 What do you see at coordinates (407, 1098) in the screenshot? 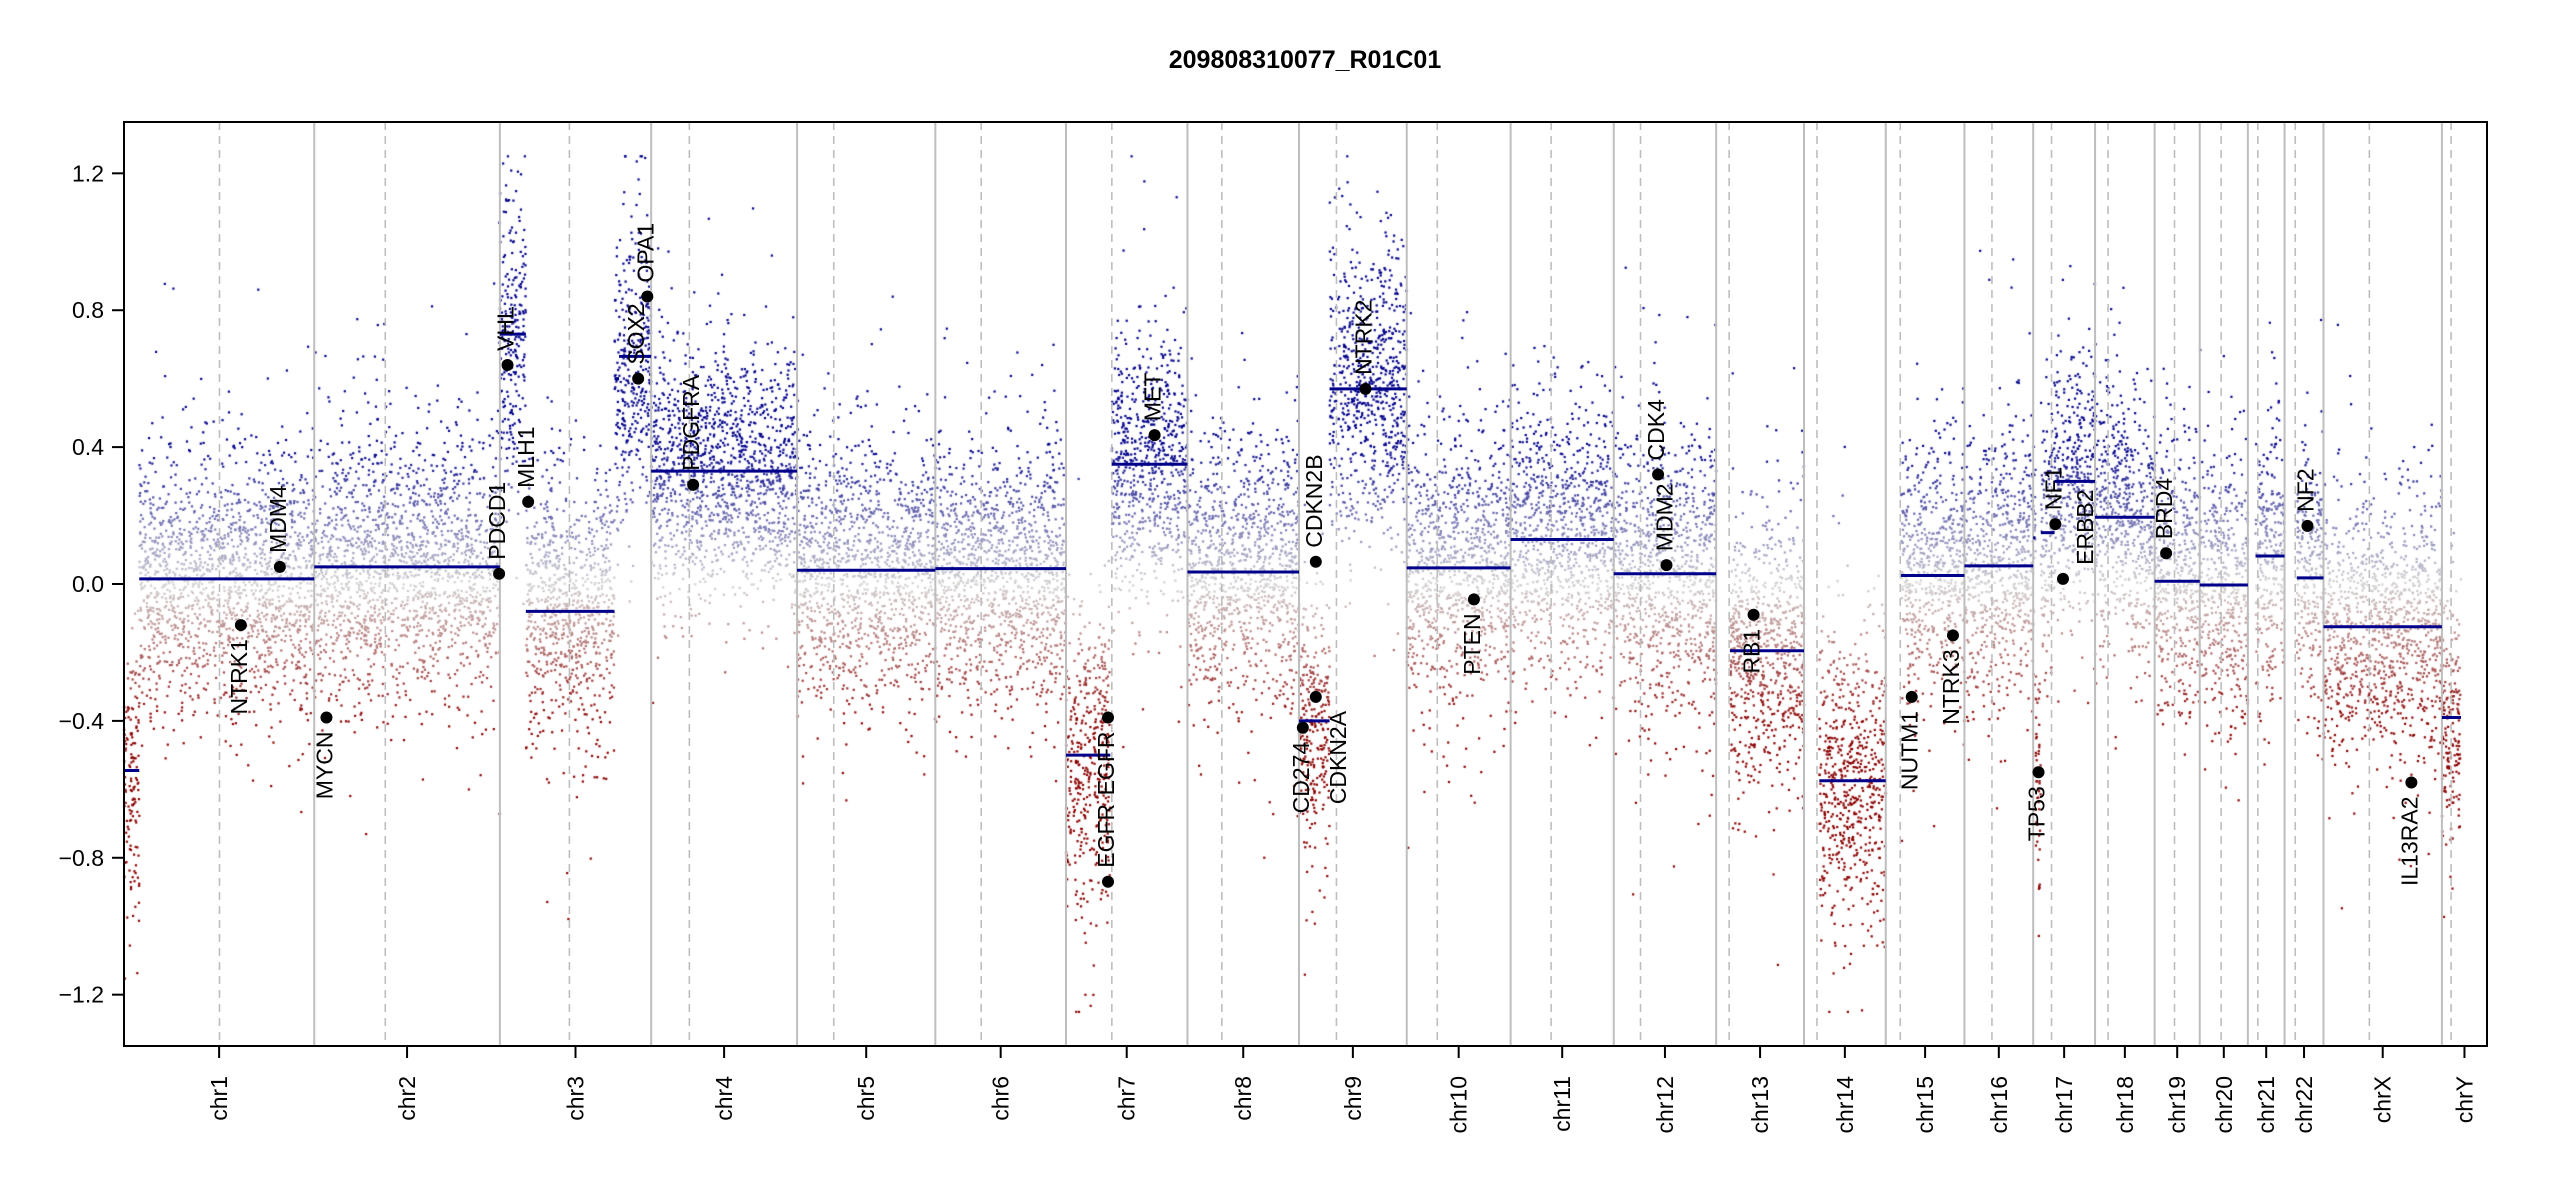
I see `chromosome-label: chr2` at bounding box center [407, 1098].